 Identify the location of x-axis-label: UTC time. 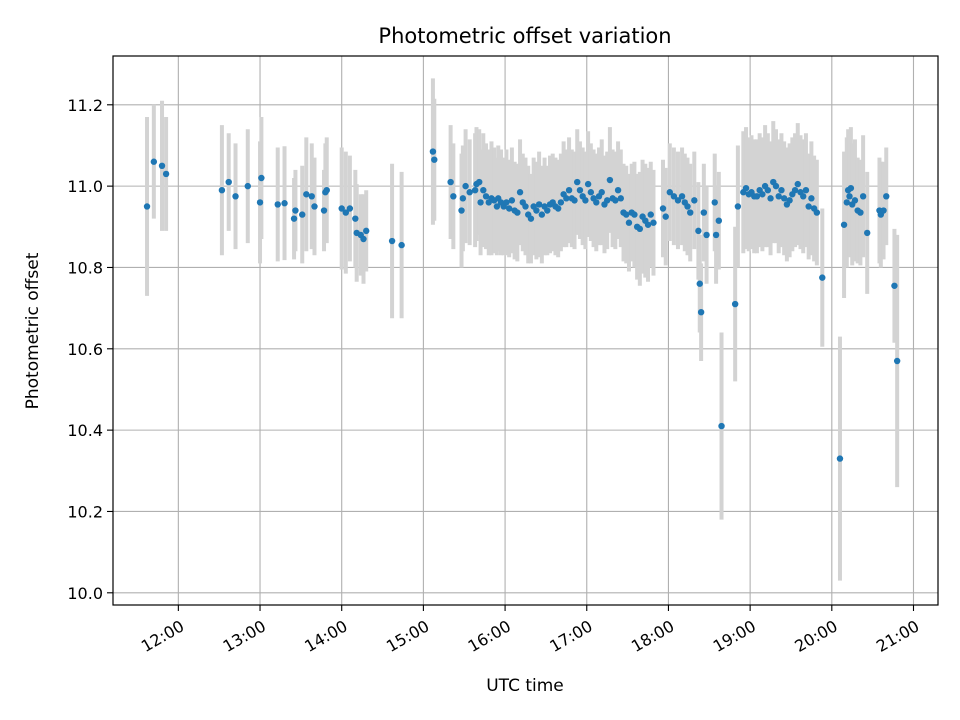
(525, 686).